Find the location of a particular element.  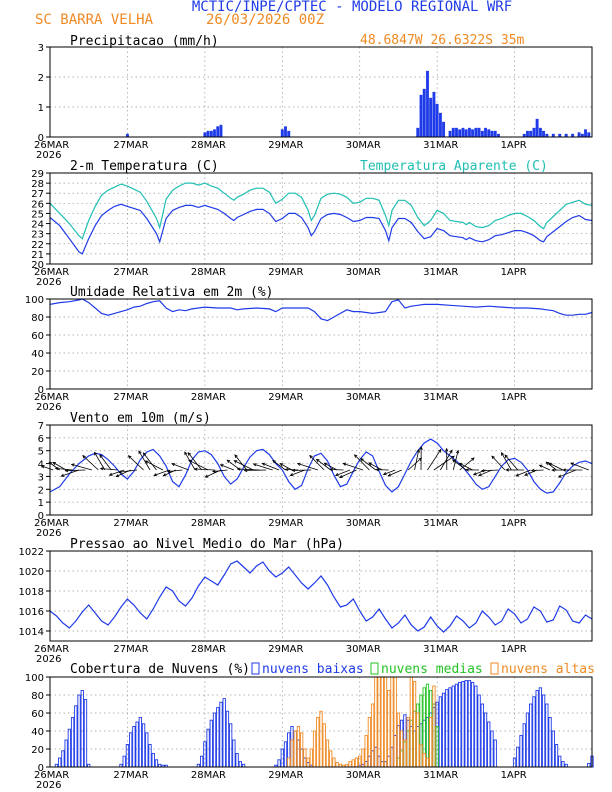

temp-ytick-label: 22 is located at coordinates (37, 245).